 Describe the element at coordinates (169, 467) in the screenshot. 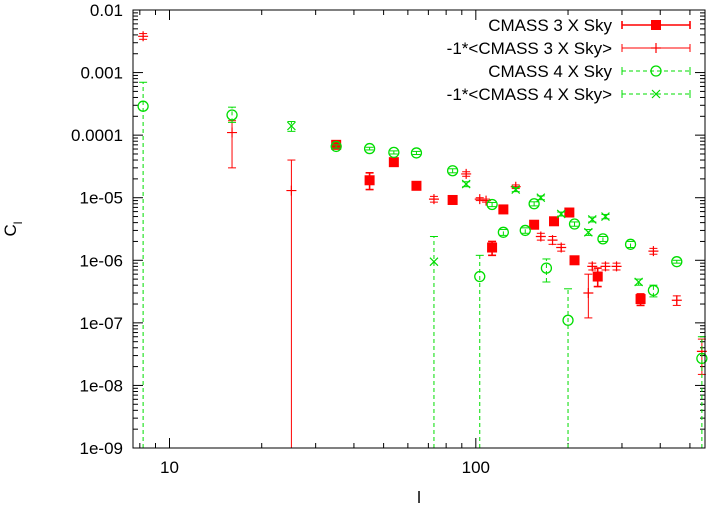

I see `x-tick-label: 10` at that location.